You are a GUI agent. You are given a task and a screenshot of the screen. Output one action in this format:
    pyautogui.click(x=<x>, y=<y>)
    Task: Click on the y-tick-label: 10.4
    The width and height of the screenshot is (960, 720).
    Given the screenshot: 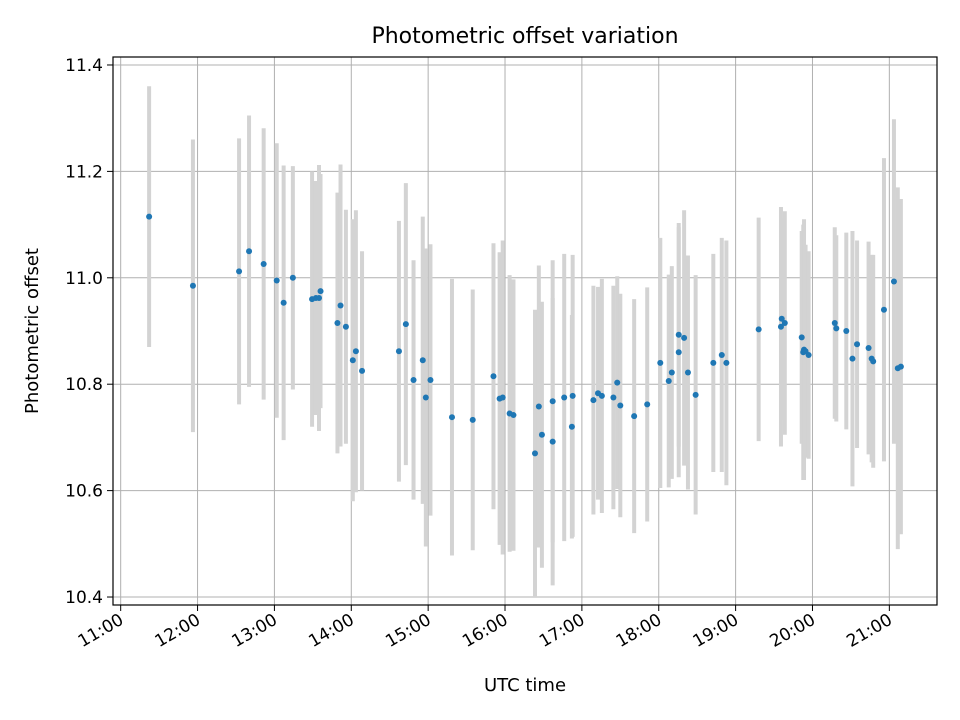 What is the action you would take?
    pyautogui.click(x=84, y=598)
    